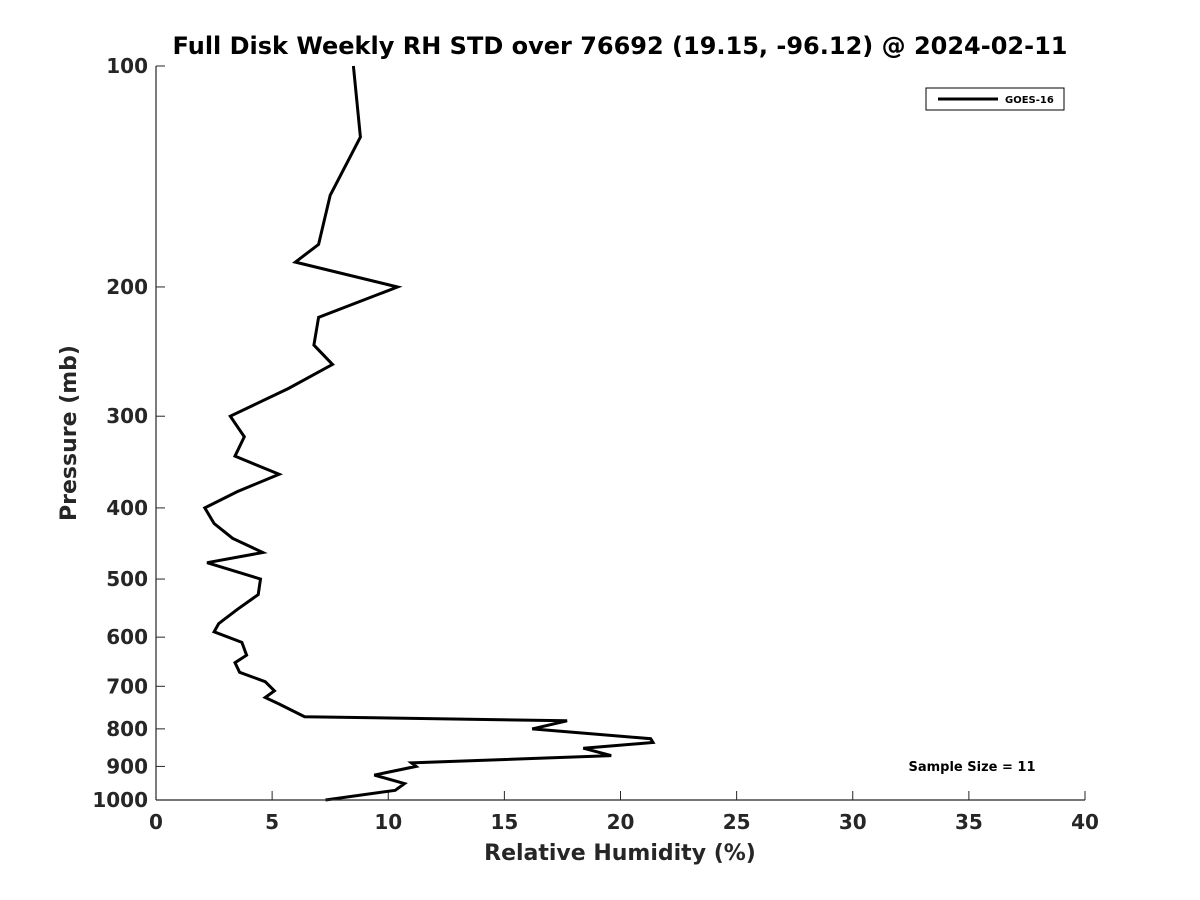 Image resolution: width=1200 pixels, height=900 pixels. What do you see at coordinates (127, 508) in the screenshot?
I see `y-tick-label: 400` at bounding box center [127, 508].